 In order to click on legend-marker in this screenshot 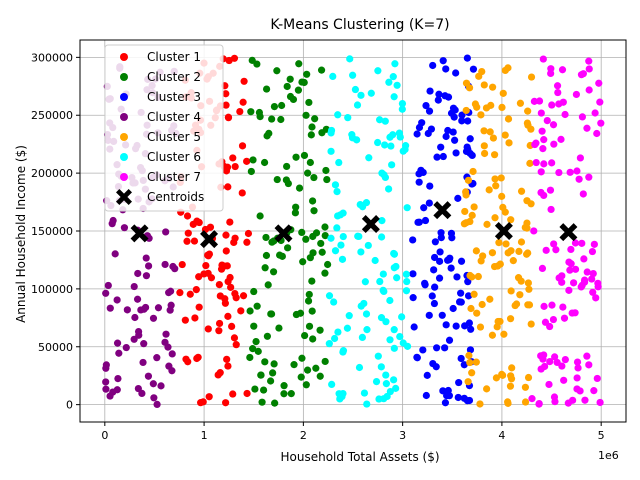, I will do `click(124, 77)`.